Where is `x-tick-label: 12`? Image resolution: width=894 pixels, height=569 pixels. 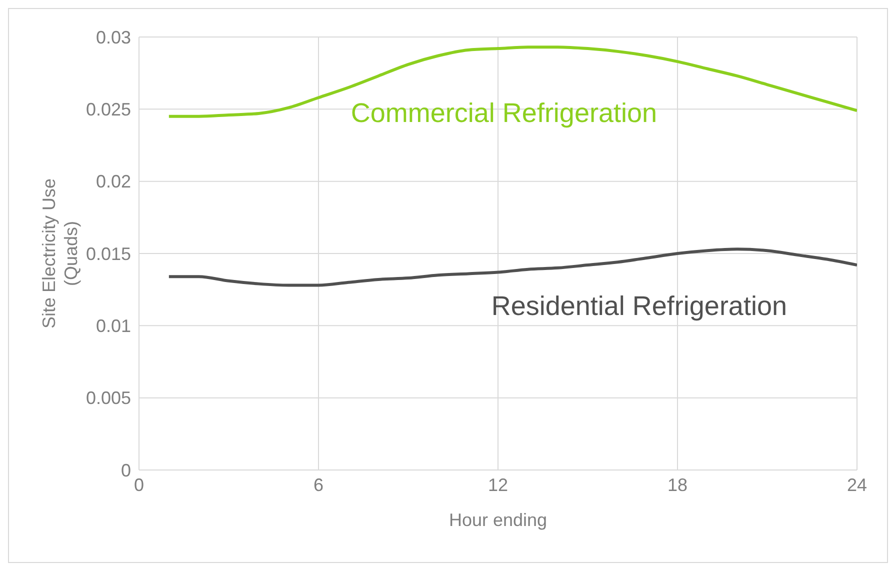 x-tick-label: 12 is located at coordinates (498, 484).